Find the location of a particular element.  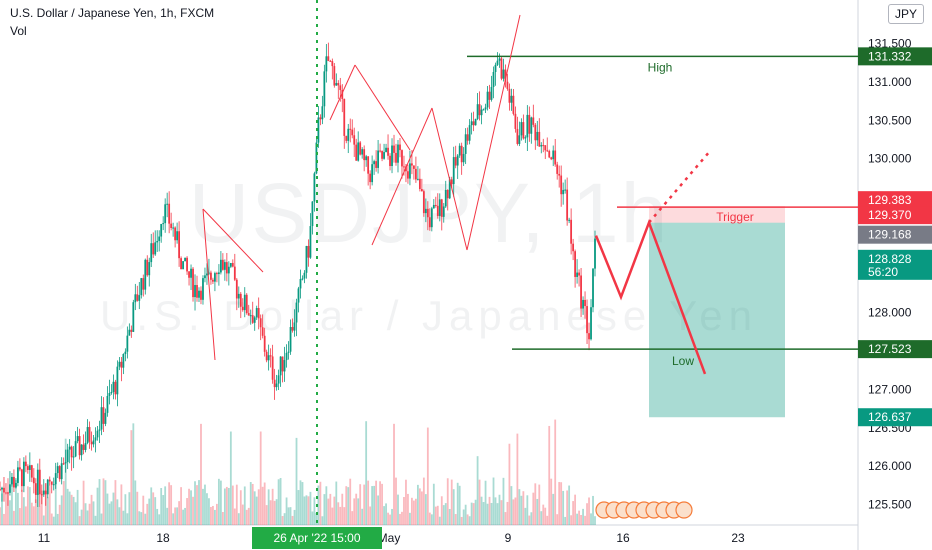

crosshair-time-box is located at coordinates (317, 538).